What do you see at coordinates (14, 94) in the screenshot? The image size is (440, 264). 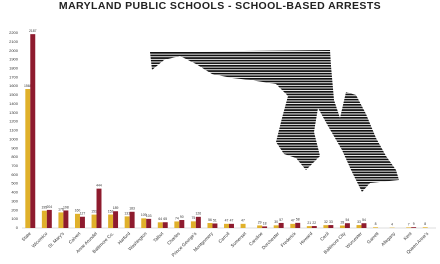 I see `y-tick-label: 1500` at bounding box center [14, 94].